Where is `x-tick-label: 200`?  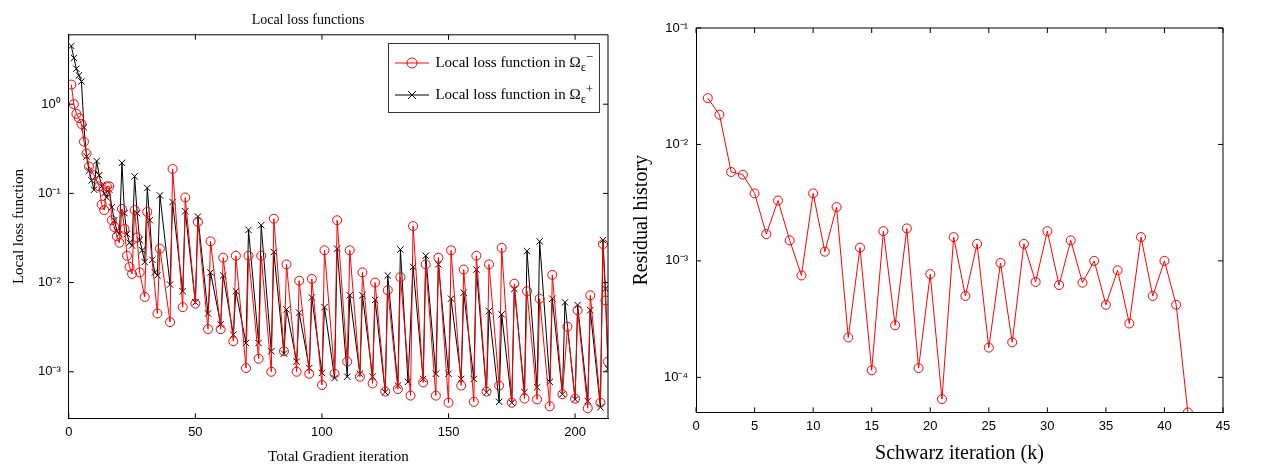 x-tick-label: 200 is located at coordinates (575, 431).